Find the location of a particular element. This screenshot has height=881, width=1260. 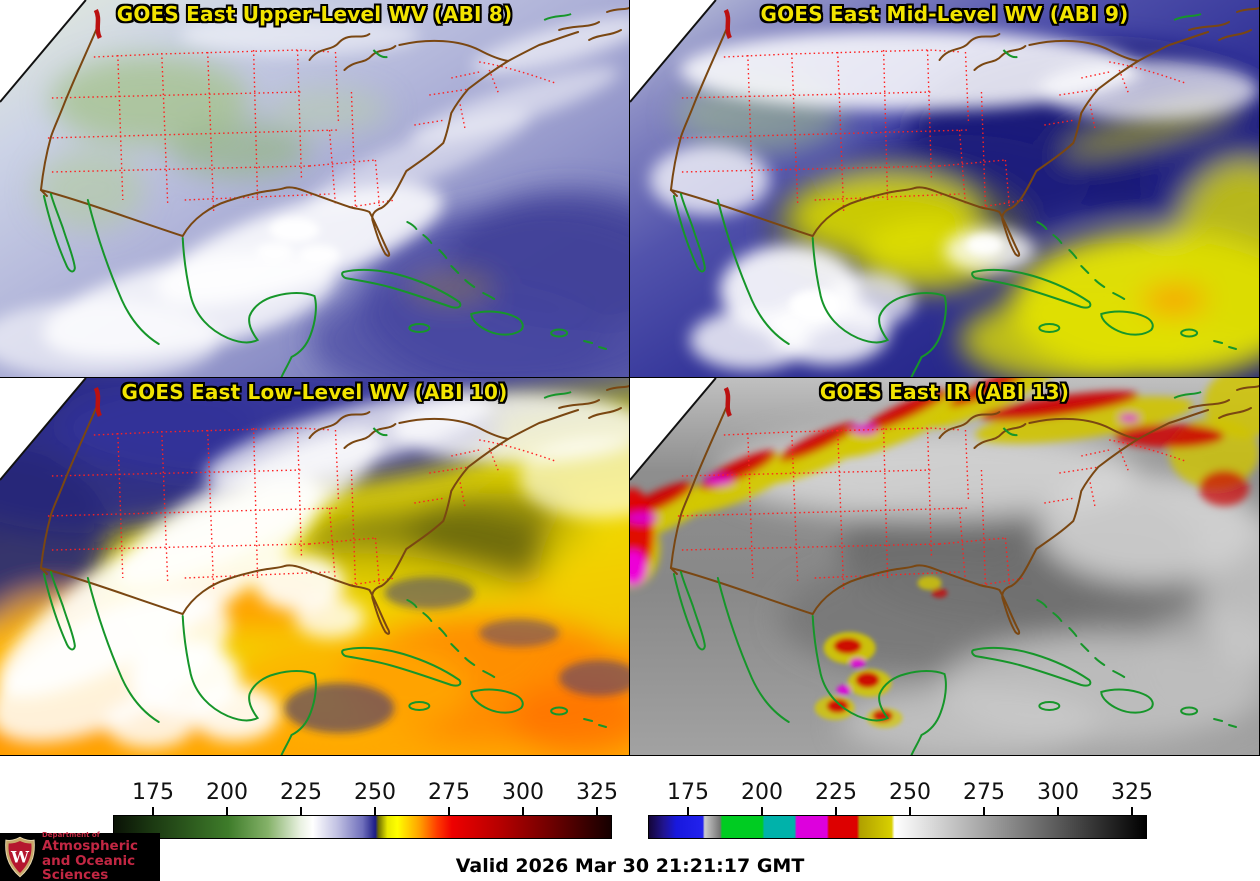

logo-line-1: Atmospheric is located at coordinates (90, 846).